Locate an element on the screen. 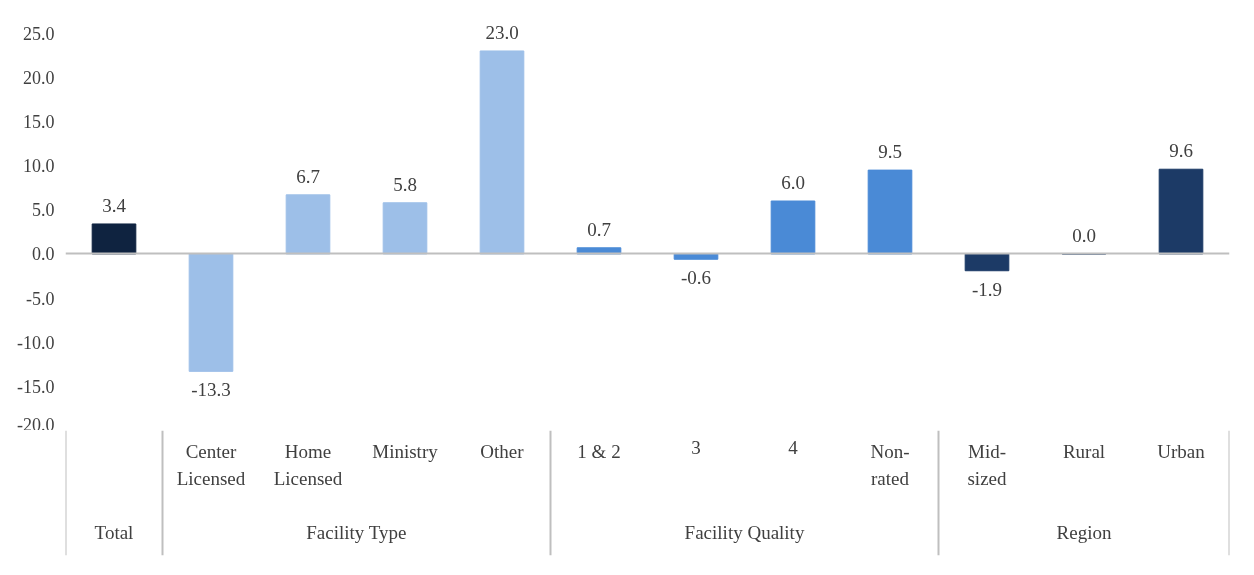  text: Region is located at coordinates (1084, 533).